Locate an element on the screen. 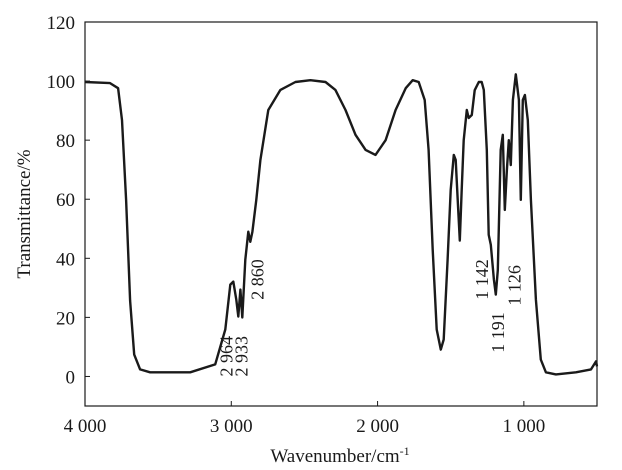 This screenshot has height=470, width=622. x-tick-label: 1 000 is located at coordinates (523, 426).